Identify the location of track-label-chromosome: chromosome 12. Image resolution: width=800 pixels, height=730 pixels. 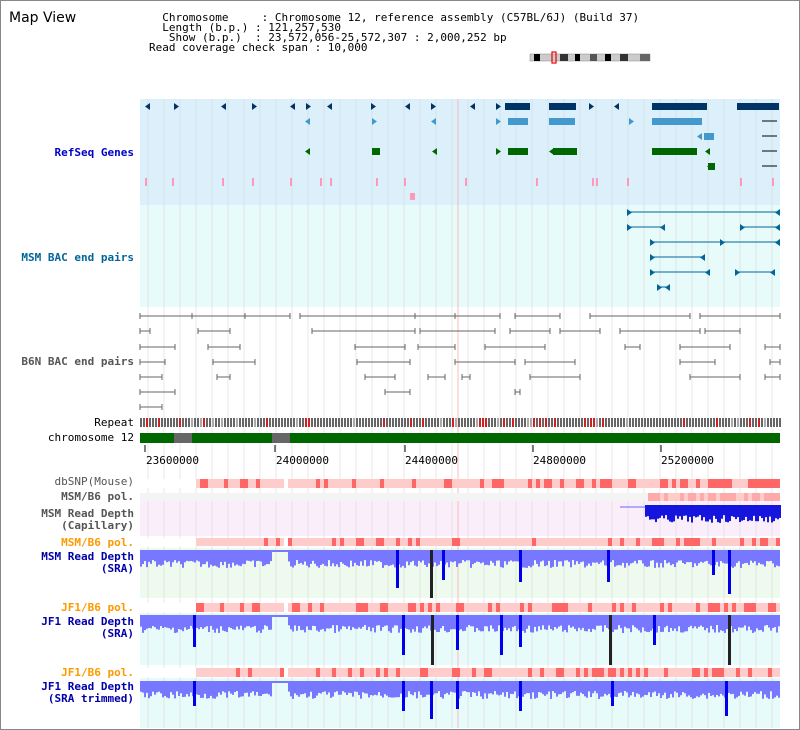
(90, 437).